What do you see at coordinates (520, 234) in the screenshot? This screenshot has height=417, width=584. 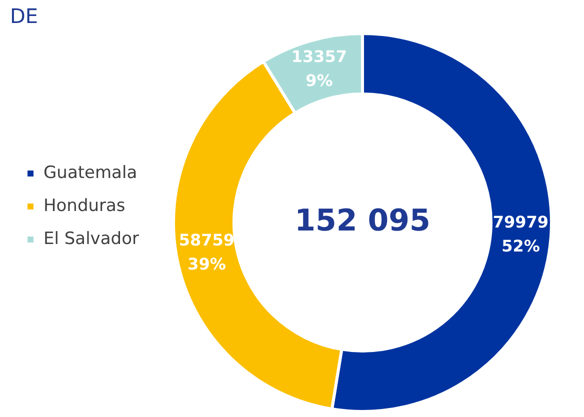 I see `data-label: 79979 52%` at bounding box center [520, 234].